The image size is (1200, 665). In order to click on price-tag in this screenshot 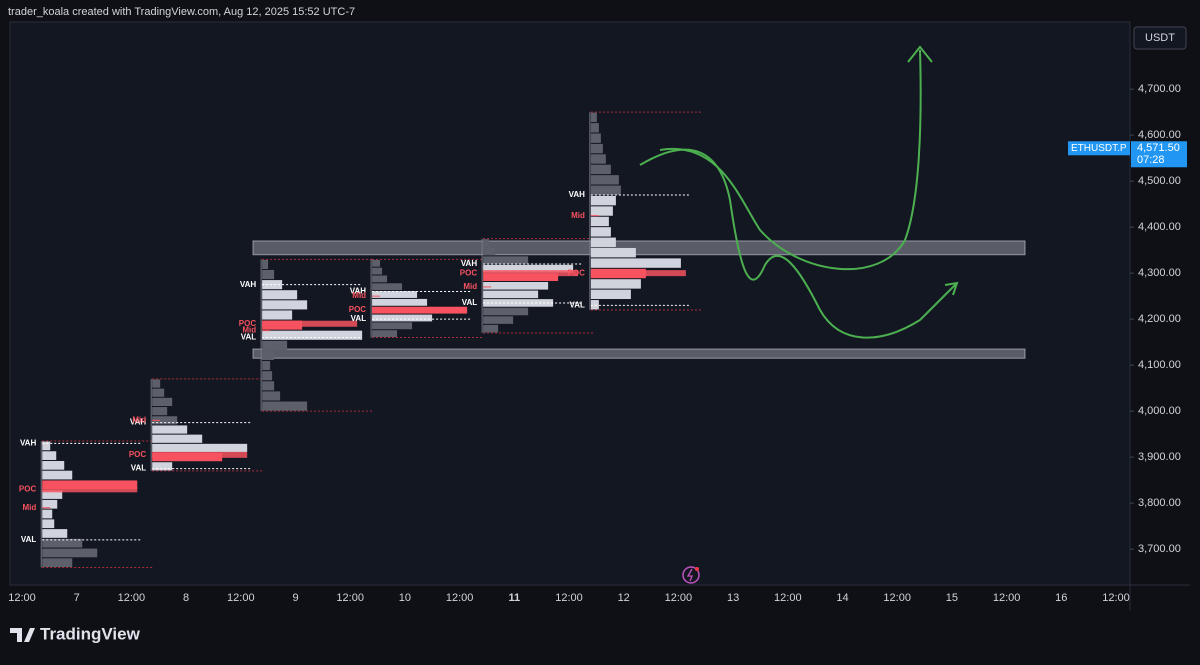, I will do `click(1159, 154)`.